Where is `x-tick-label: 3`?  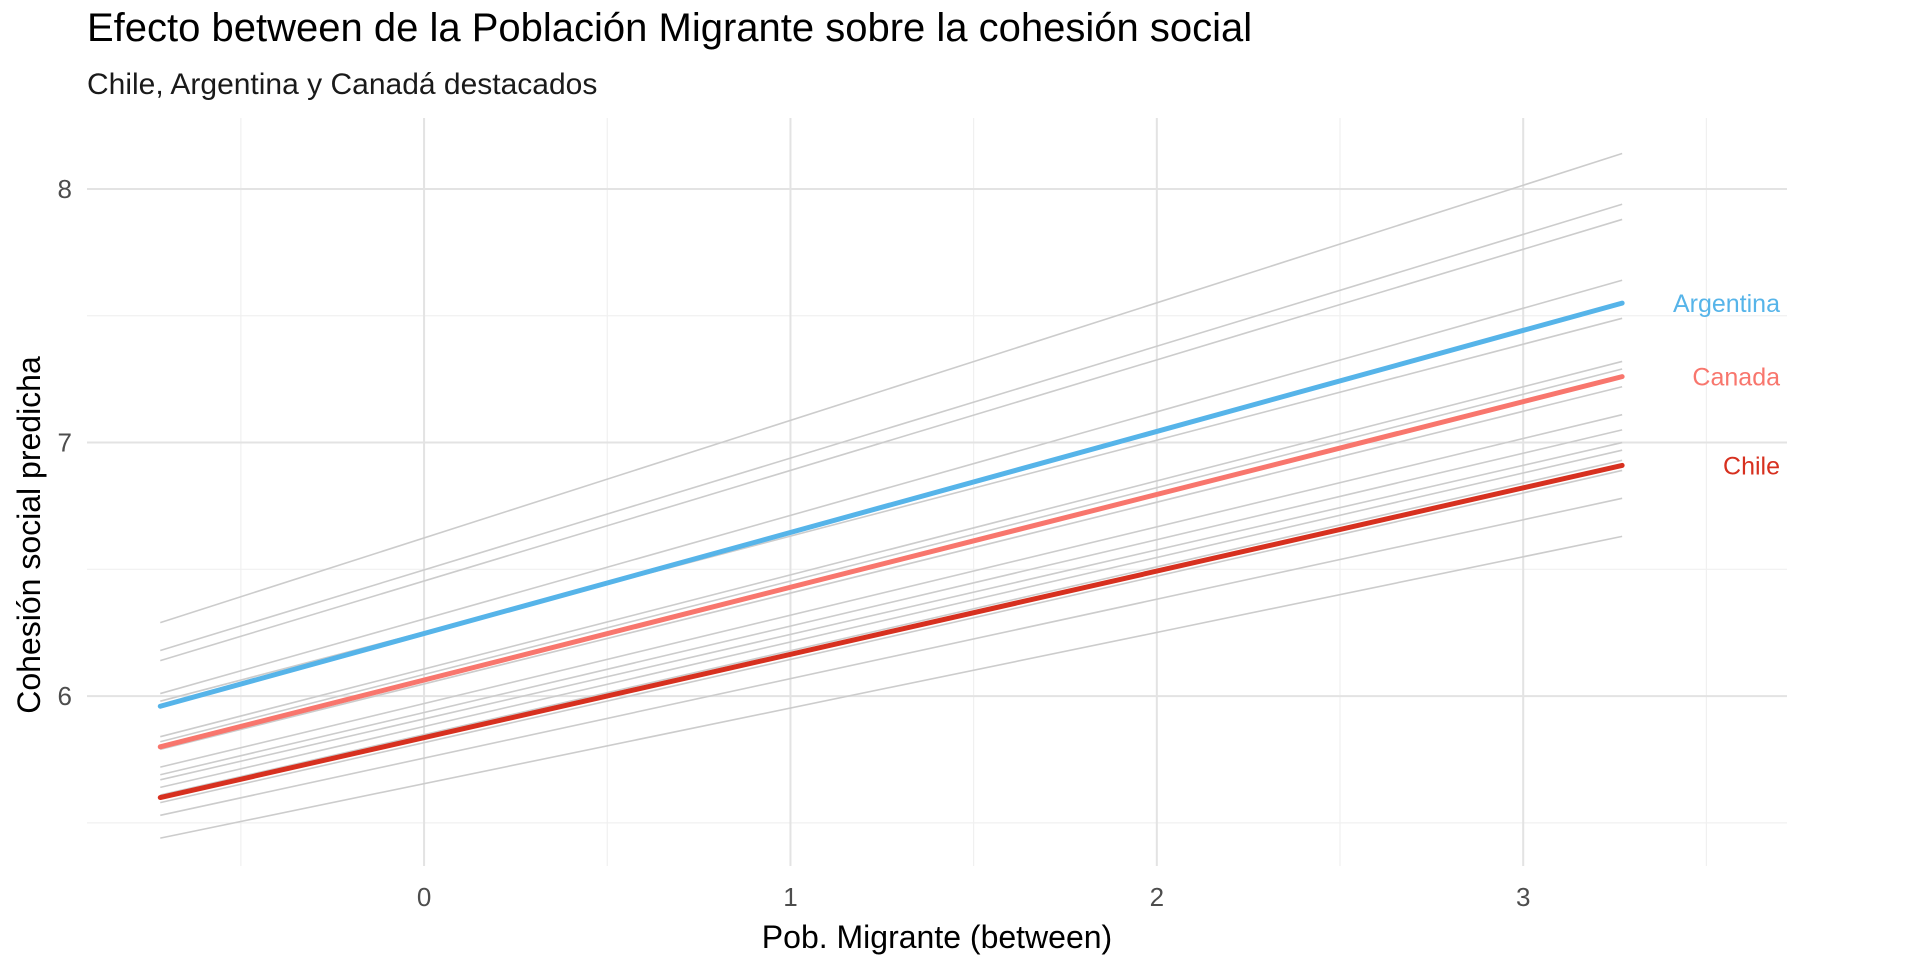
x-tick-label: 3 is located at coordinates (1523, 897).